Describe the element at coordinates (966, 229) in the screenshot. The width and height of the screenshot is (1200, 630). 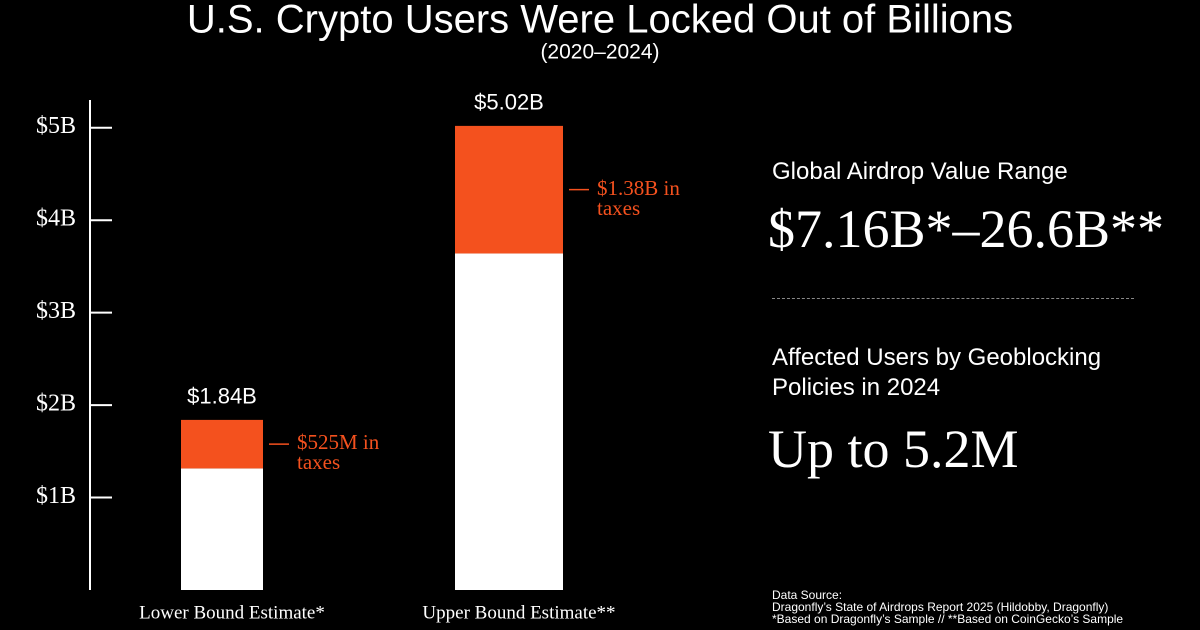
I see `panel-value: $7.16B*–26.6B**` at that location.